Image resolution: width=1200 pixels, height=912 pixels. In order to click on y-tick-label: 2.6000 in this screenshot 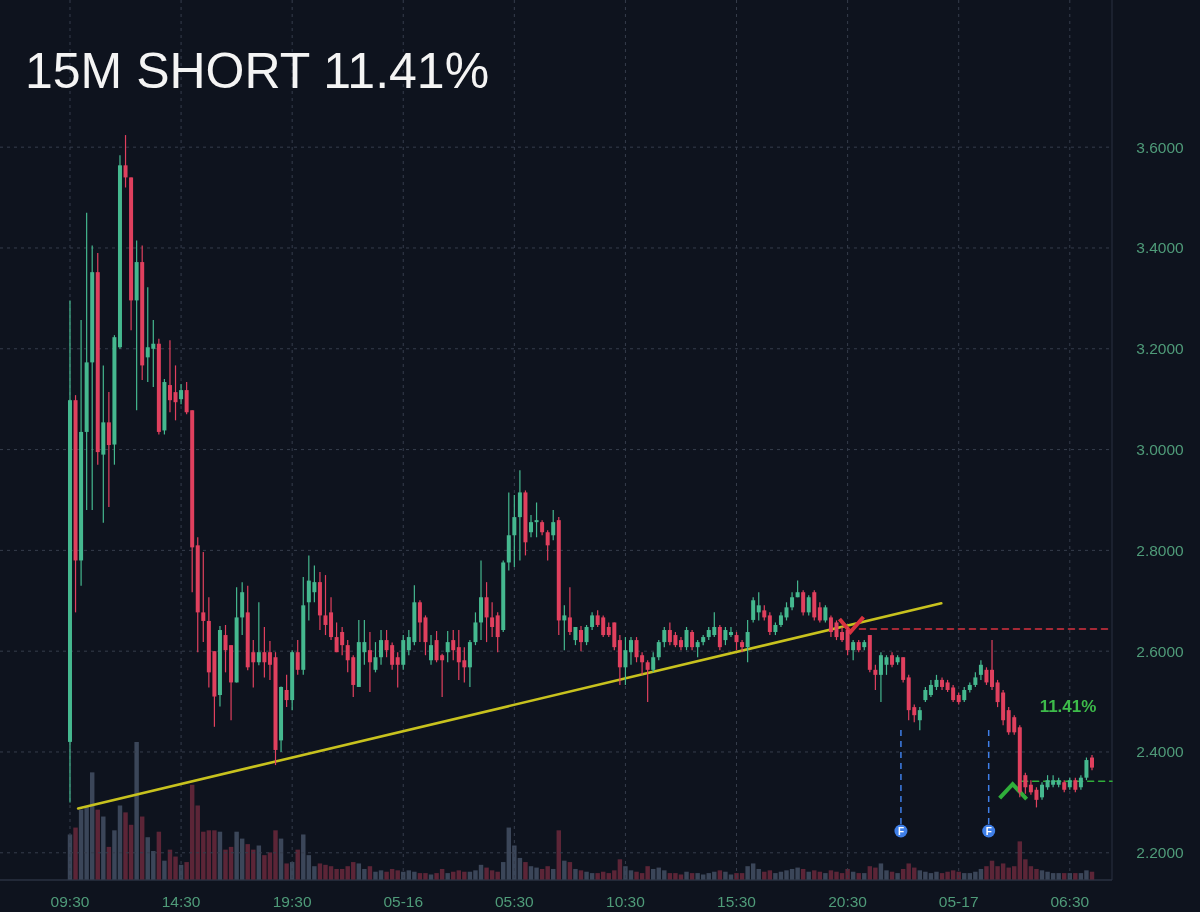, I will do `click(1160, 651)`.